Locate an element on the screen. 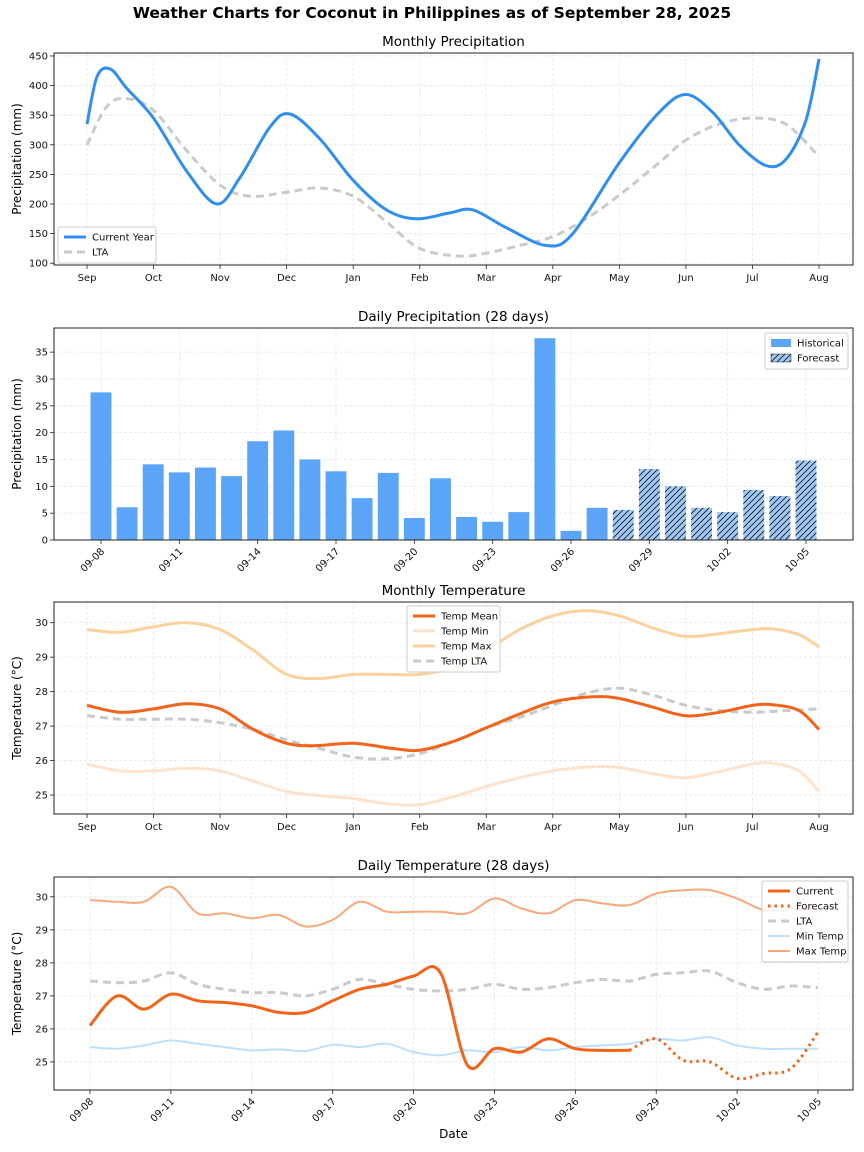 The height and width of the screenshot is (1152, 864). legend-label: Historical is located at coordinates (820, 344).